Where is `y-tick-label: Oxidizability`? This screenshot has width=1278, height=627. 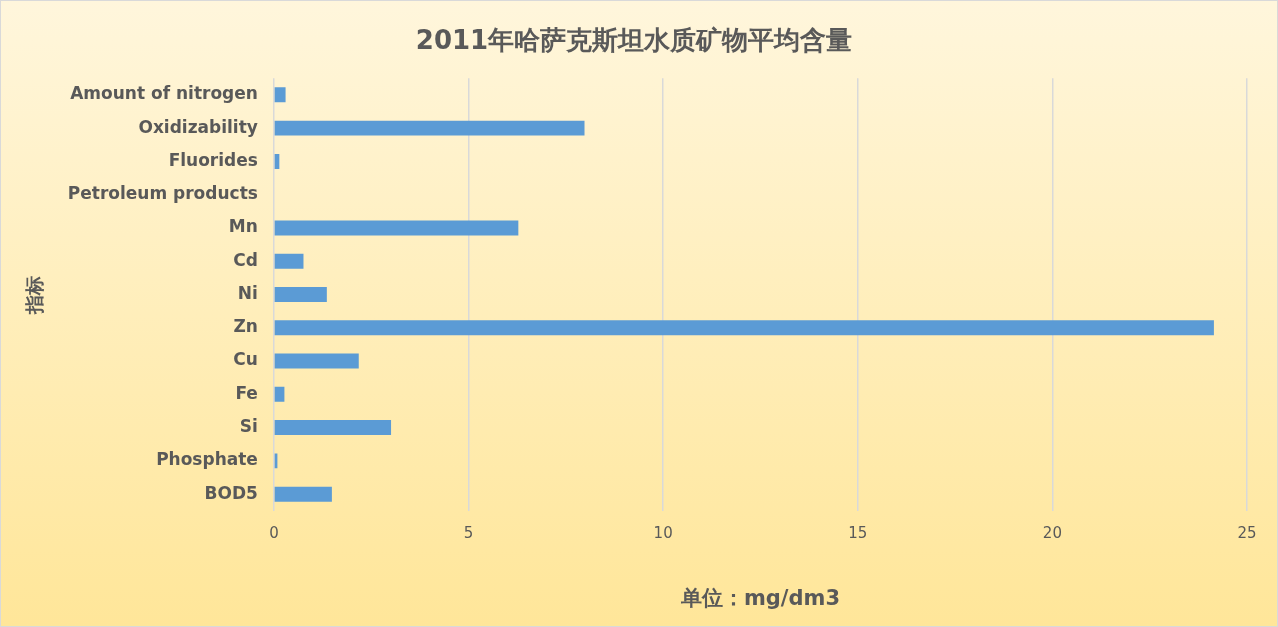
y-tick-label: Oxidizability is located at coordinates (198, 126).